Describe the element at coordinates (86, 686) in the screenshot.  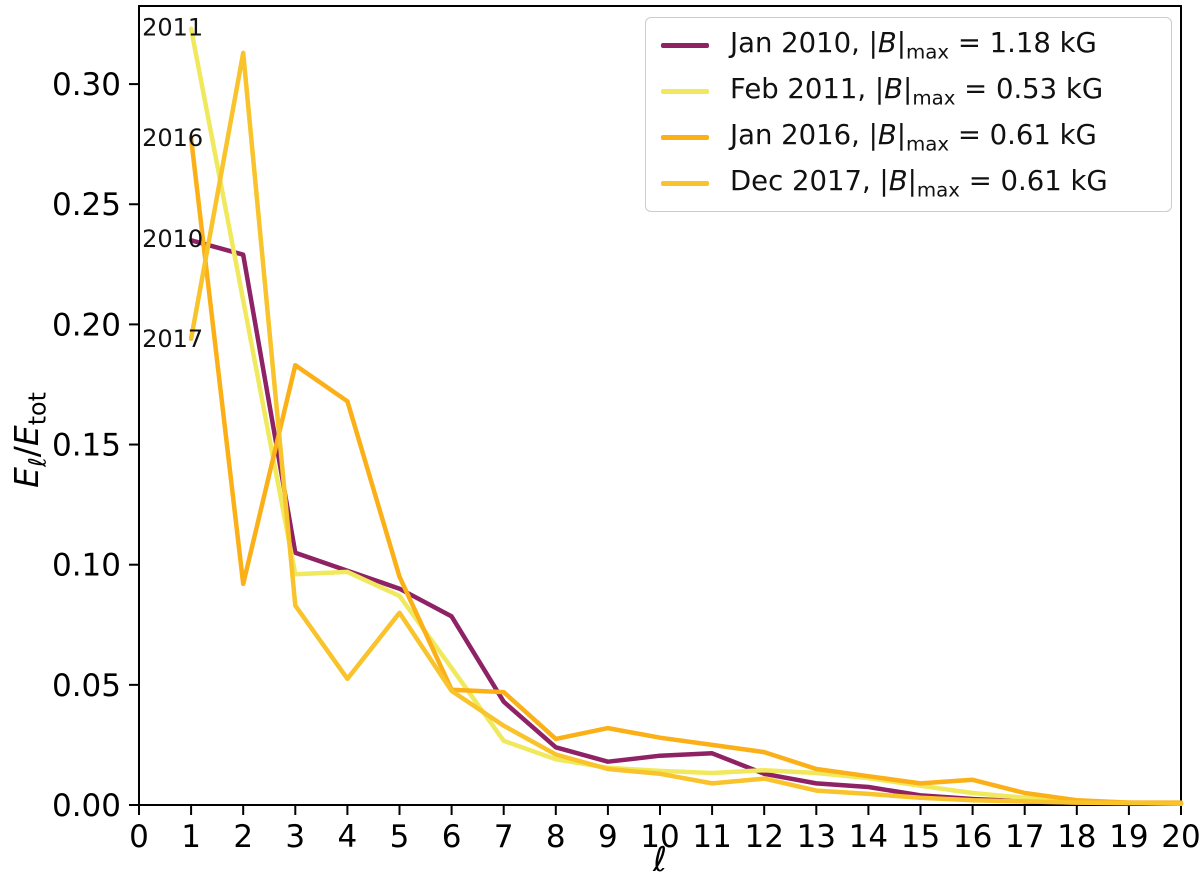
I see `y-tick-label: 0.05` at that location.